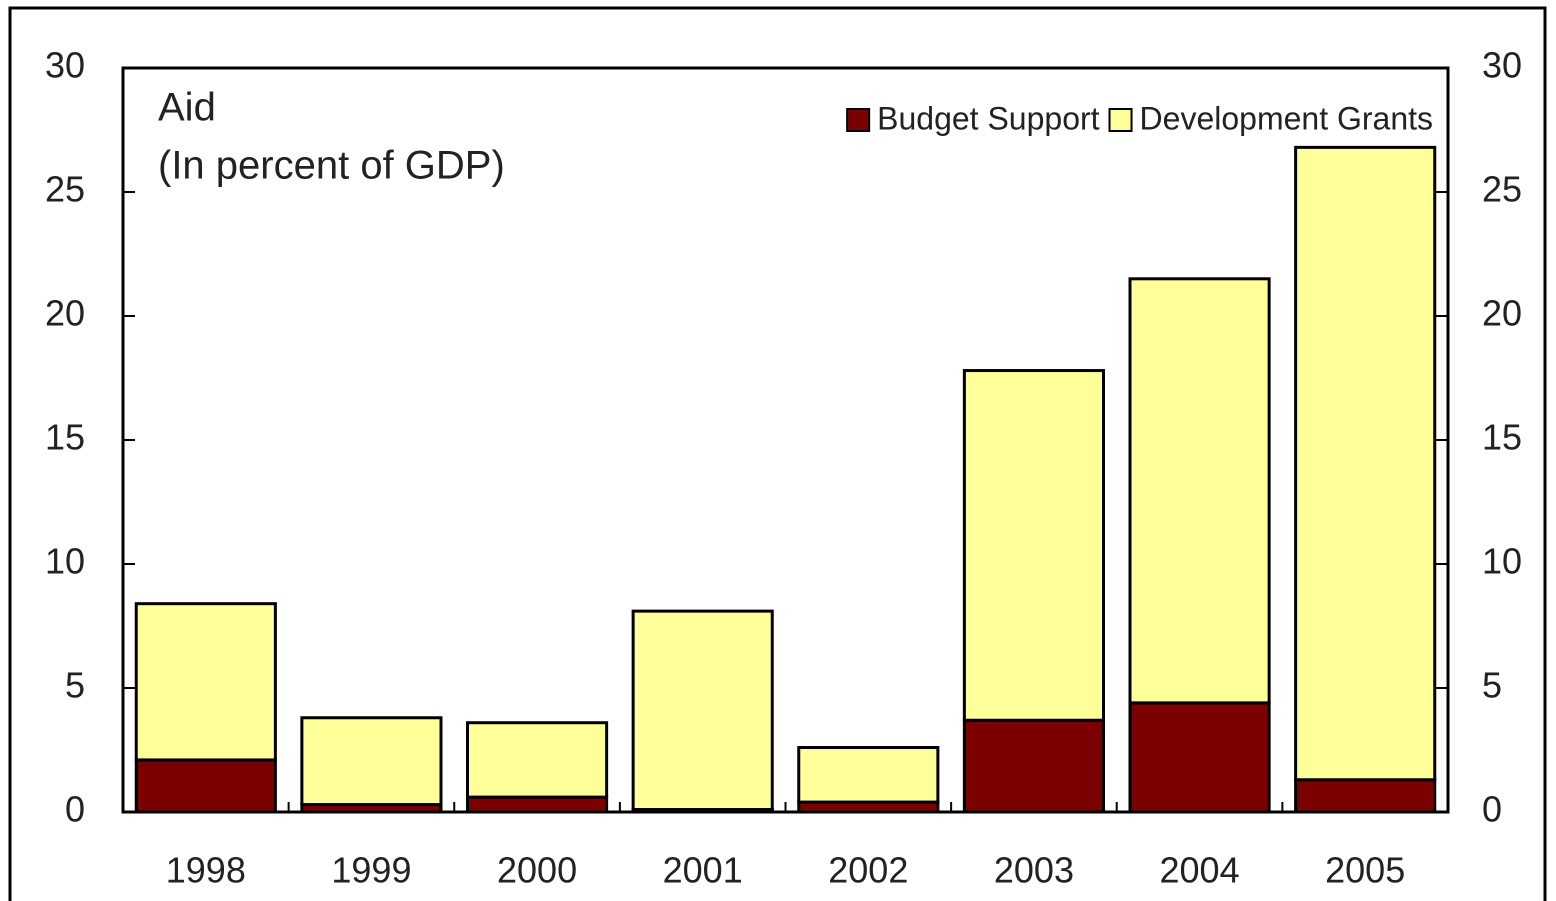 Image resolution: width=1556 pixels, height=901 pixels. I want to click on y-tick-label: 25, so click(65, 189).